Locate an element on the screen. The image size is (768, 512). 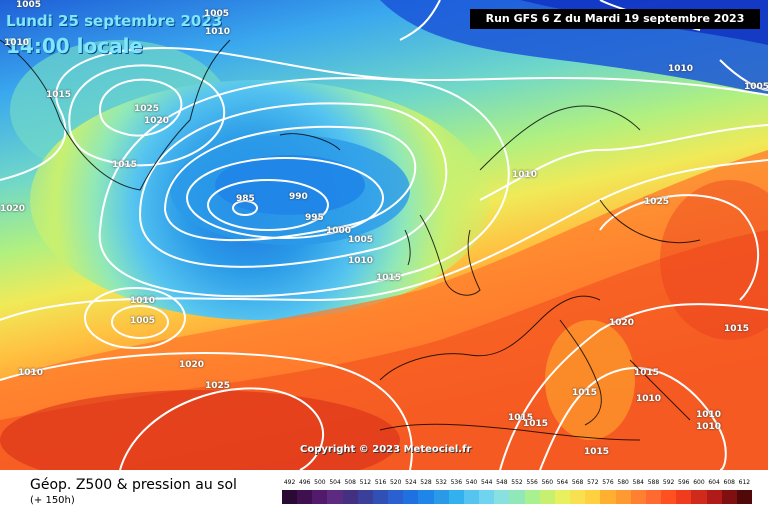
scale-label: 536 is located at coordinates (456, 482).